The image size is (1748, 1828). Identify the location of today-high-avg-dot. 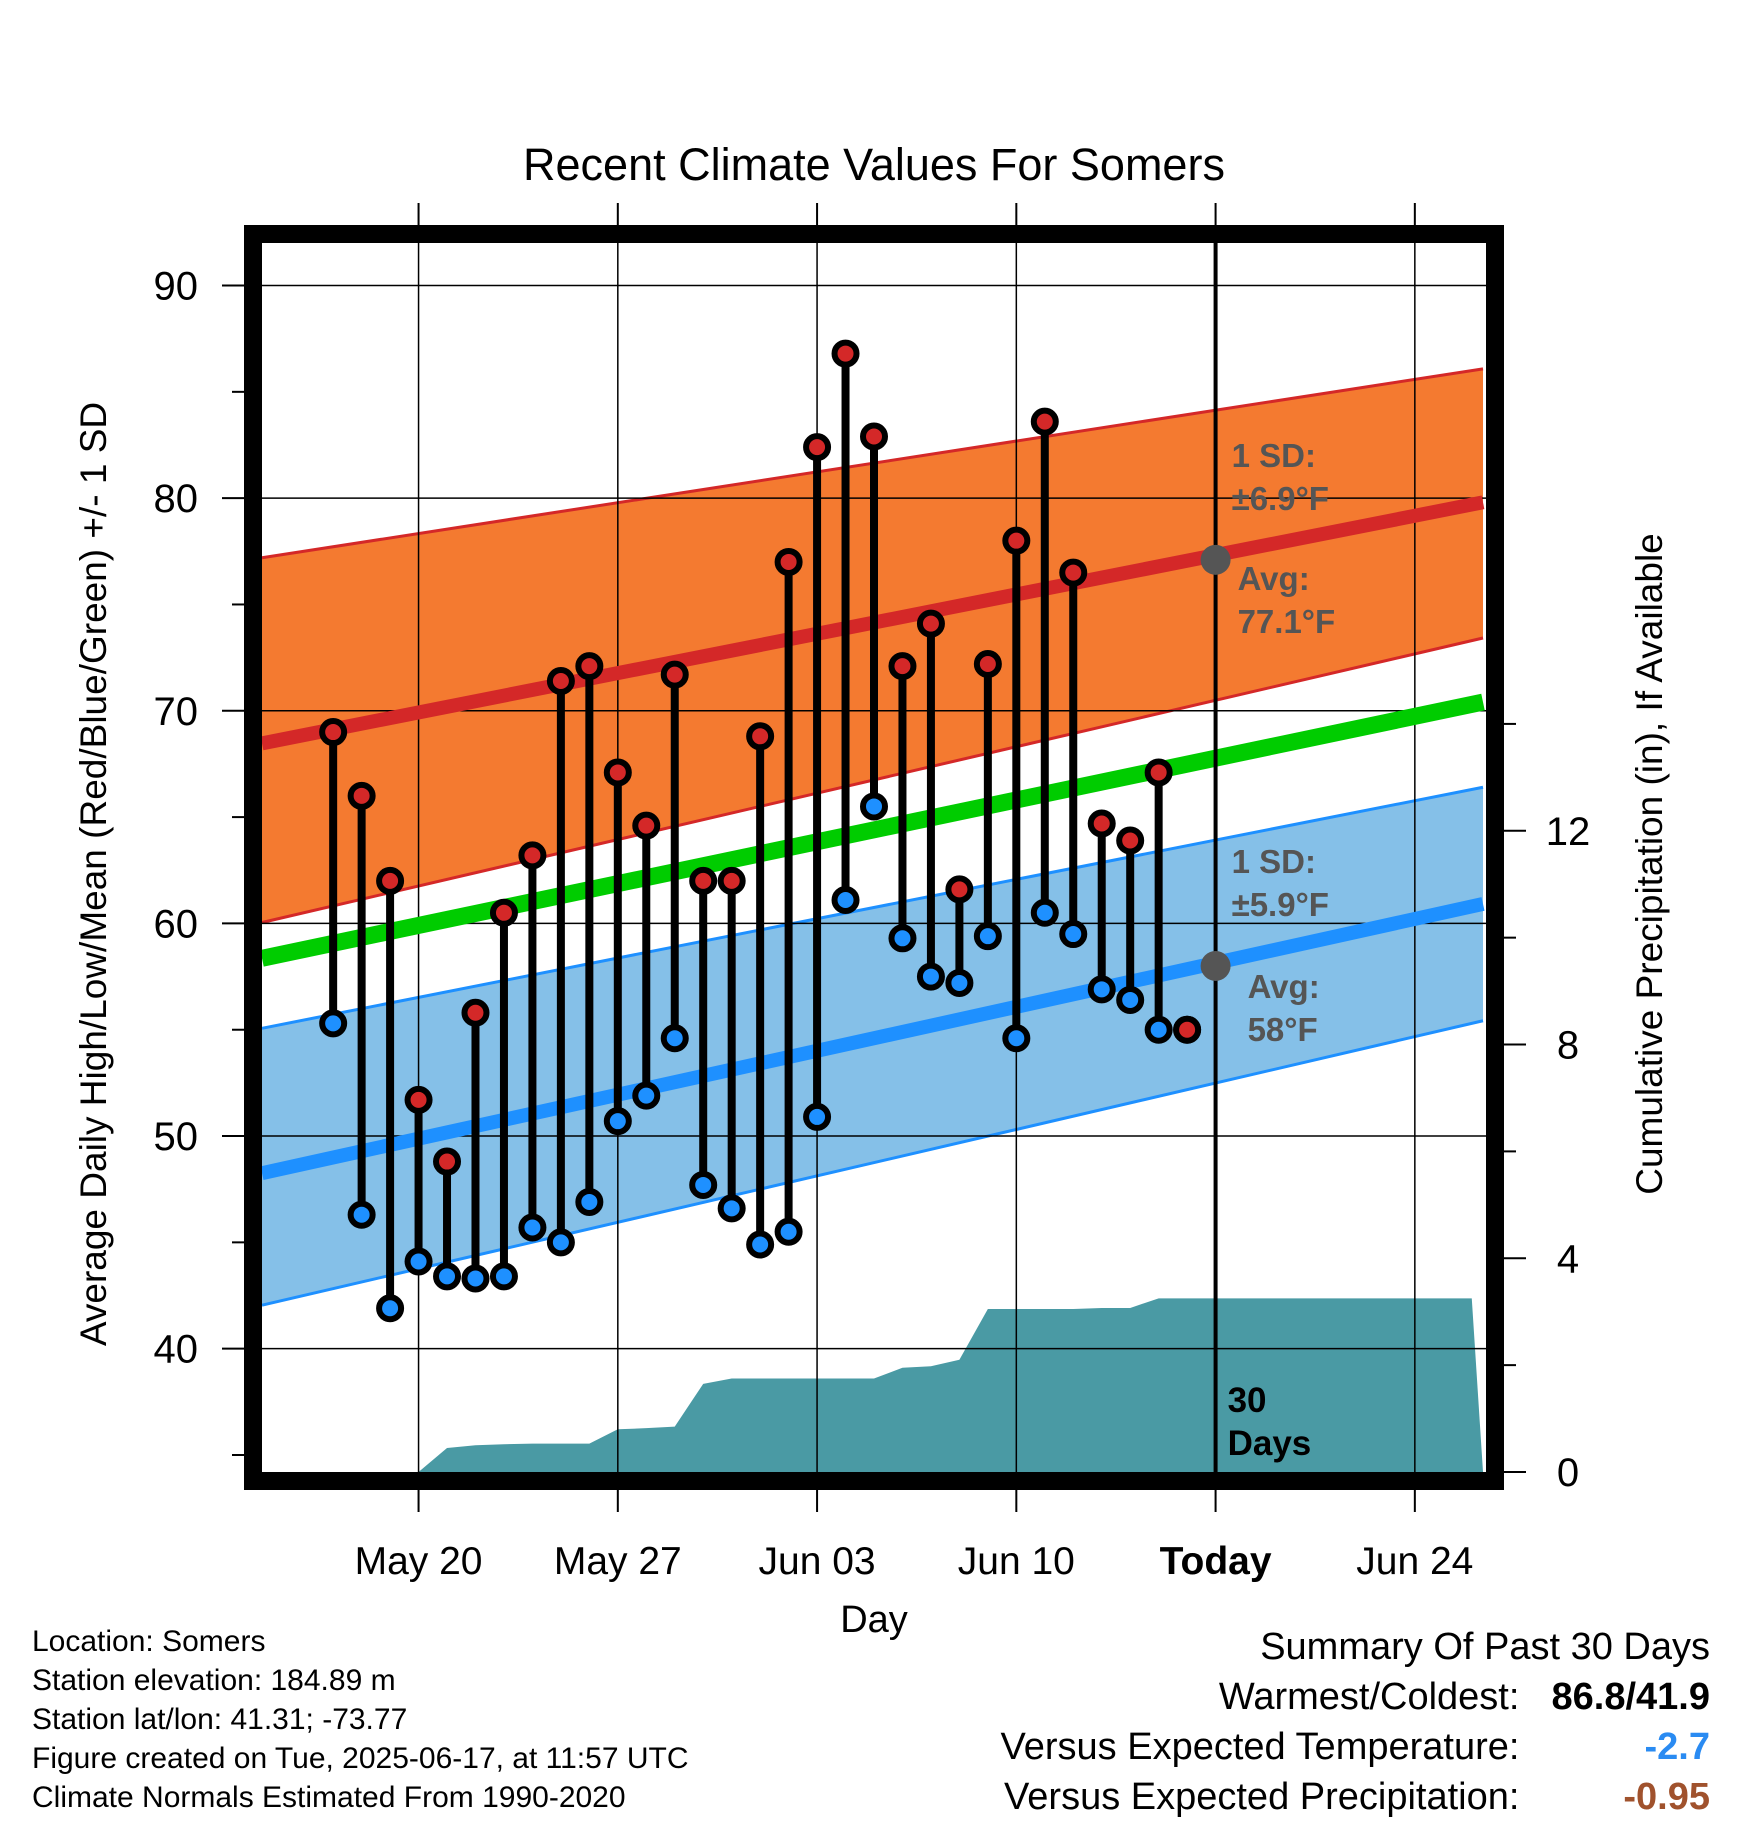
(1215, 559).